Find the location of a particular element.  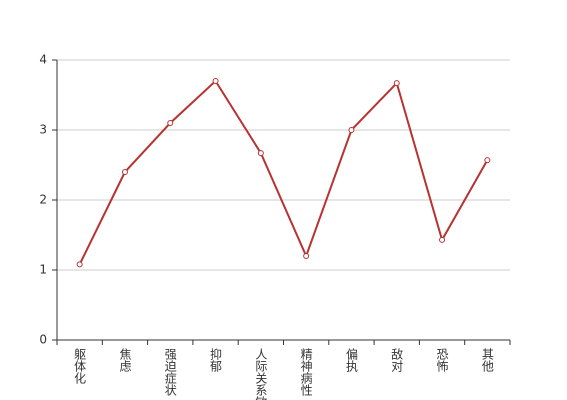

x-tick-label: 恐怖 is located at coordinates (442, 360).